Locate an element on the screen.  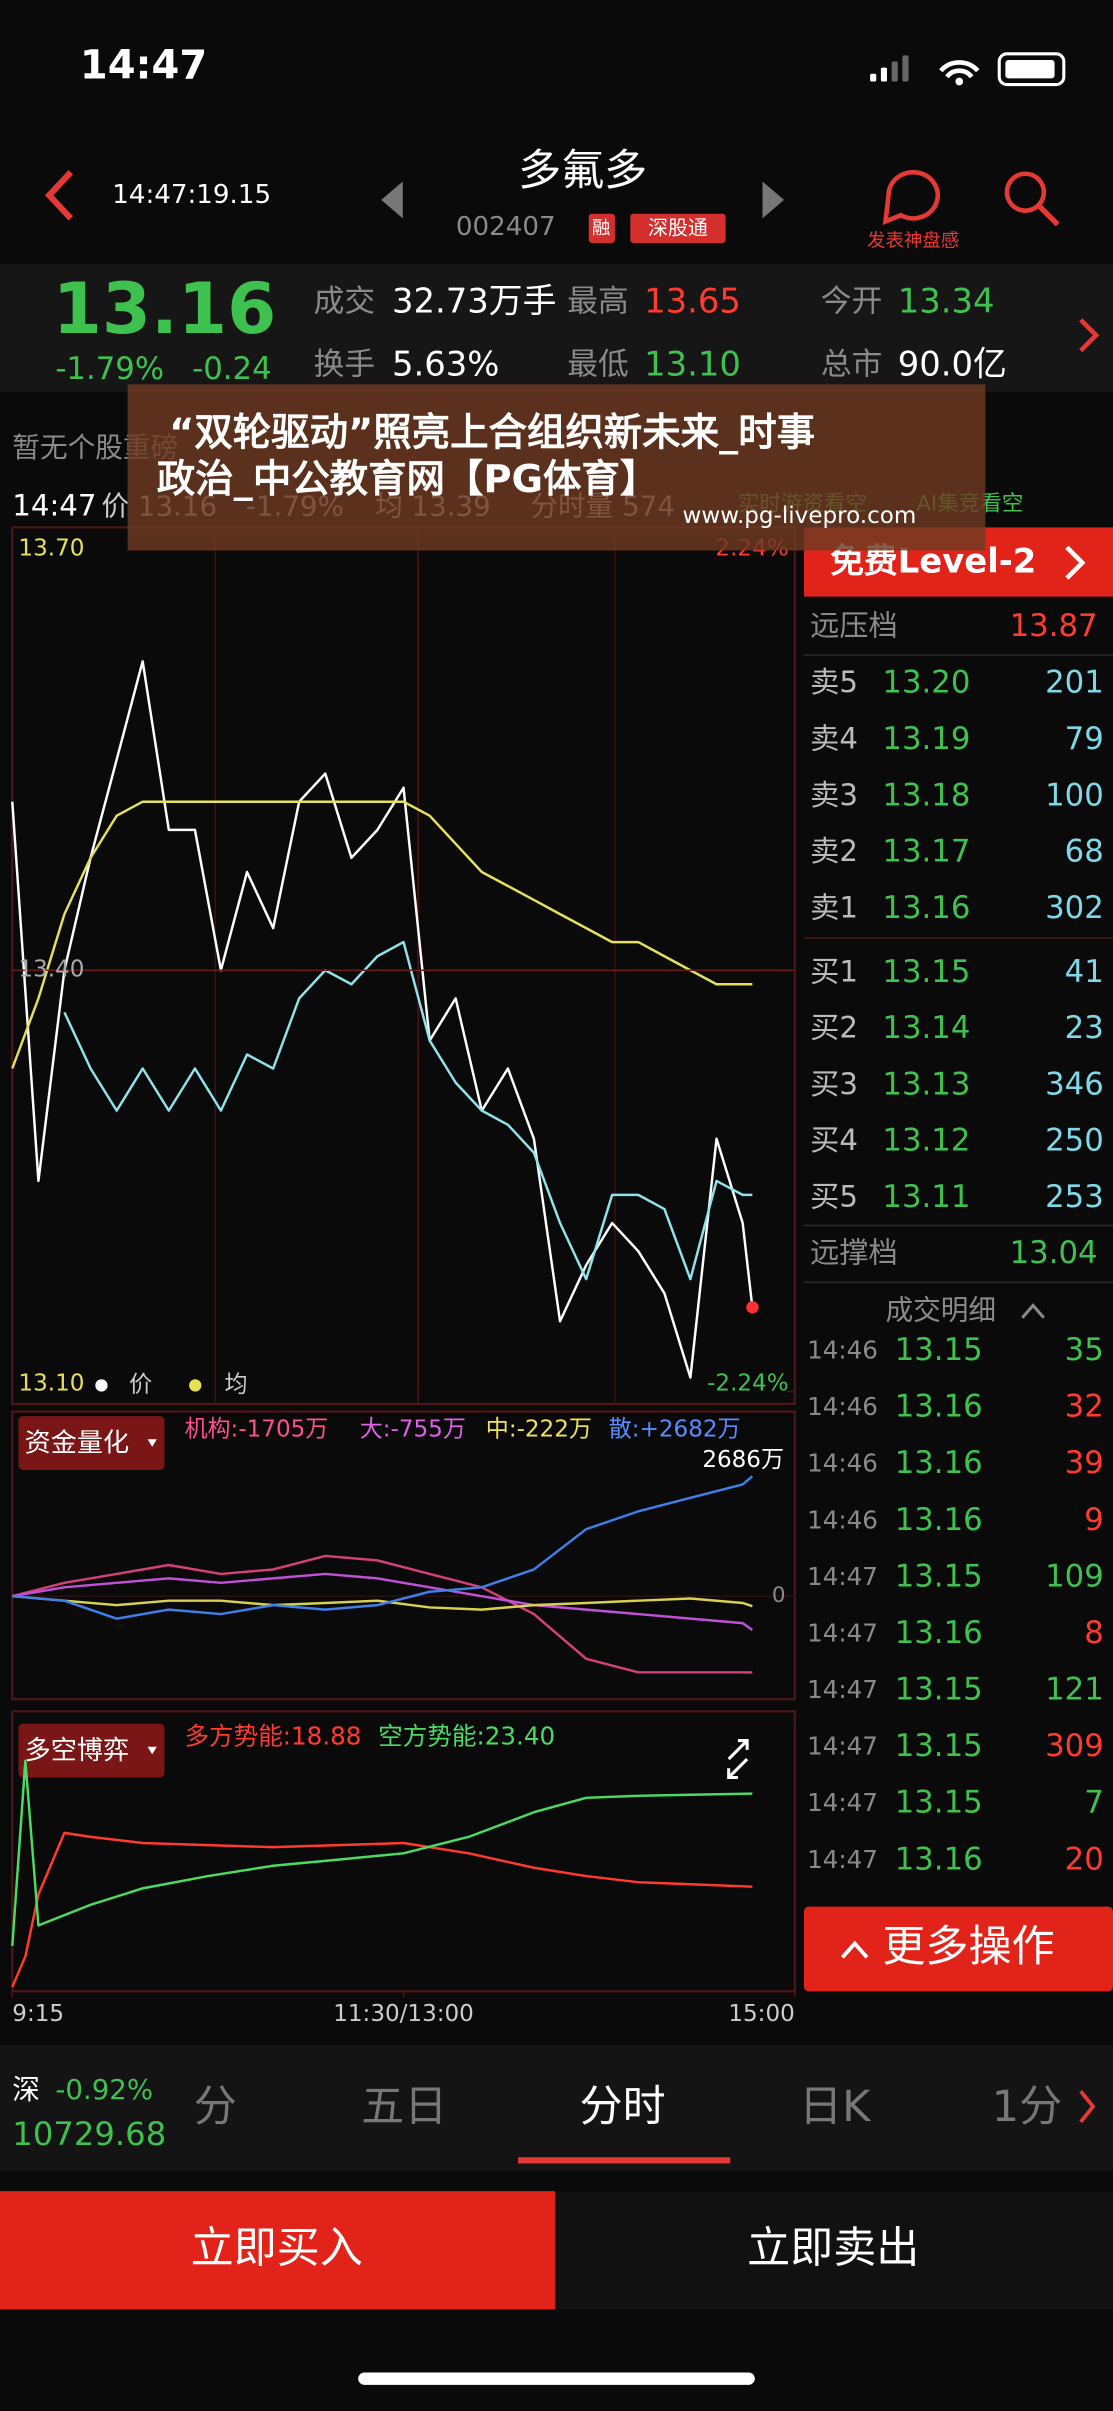
y-tick-label: 0 is located at coordinates (779, 1595).